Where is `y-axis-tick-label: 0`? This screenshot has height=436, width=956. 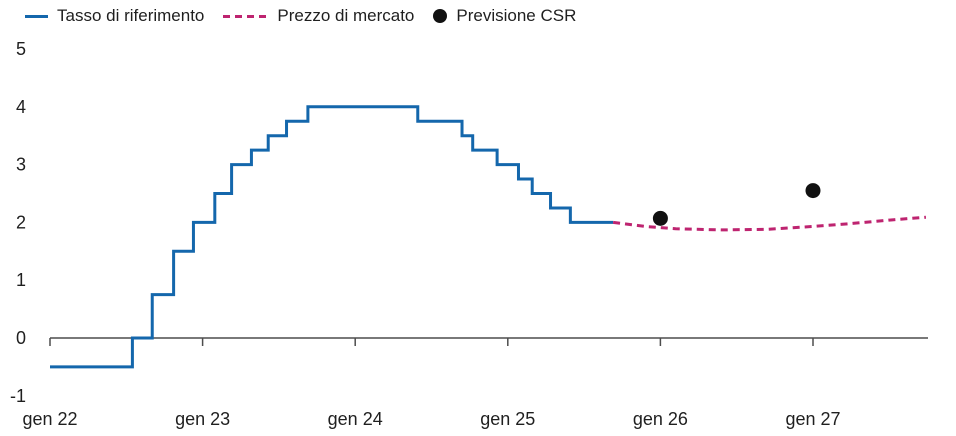
y-axis-tick-label: 0 is located at coordinates (21, 338).